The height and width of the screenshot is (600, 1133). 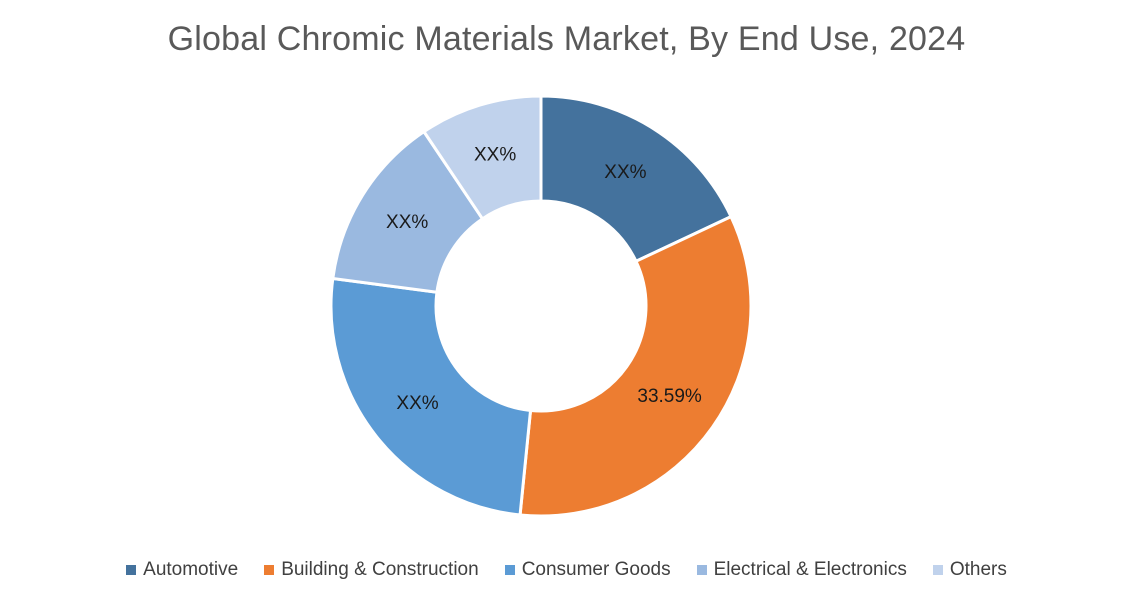 I want to click on slice-data-label-0: XX%, so click(x=625, y=172).